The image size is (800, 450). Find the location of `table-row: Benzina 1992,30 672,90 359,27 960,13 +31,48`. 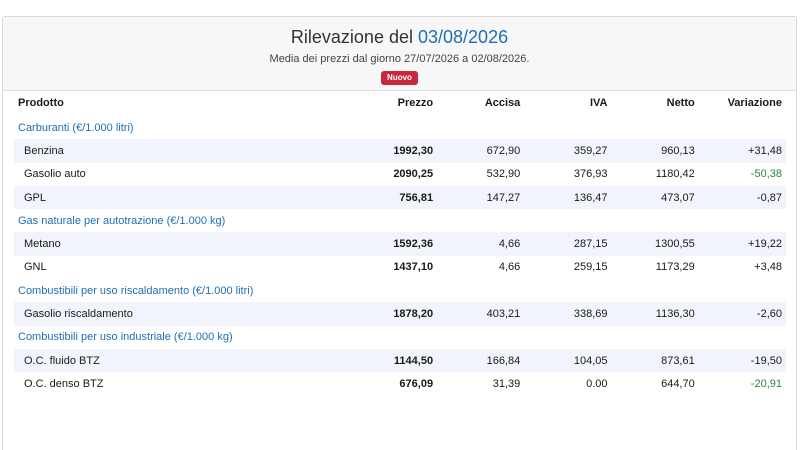

table-row: Benzina 1992,30 672,90 359,27 960,13 +31,48 is located at coordinates (400, 151).